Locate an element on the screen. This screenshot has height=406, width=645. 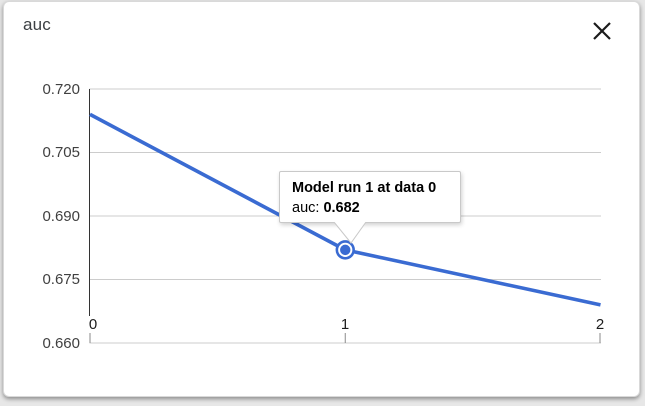
tooltip-title: Model run 1 at data 0 is located at coordinates (364, 188).